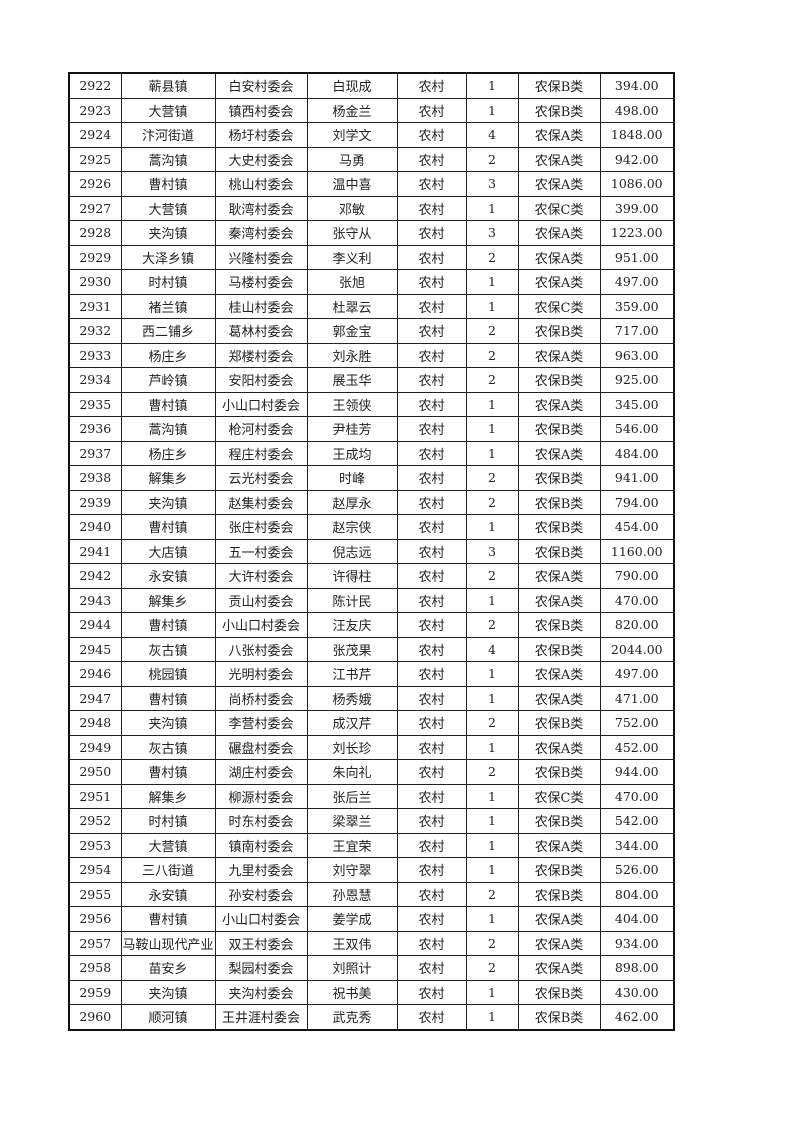 This screenshot has height=1122, width=793. Describe the element at coordinates (352, 723) in the screenshot. I see `person-name-cell: 成汉芹` at that location.